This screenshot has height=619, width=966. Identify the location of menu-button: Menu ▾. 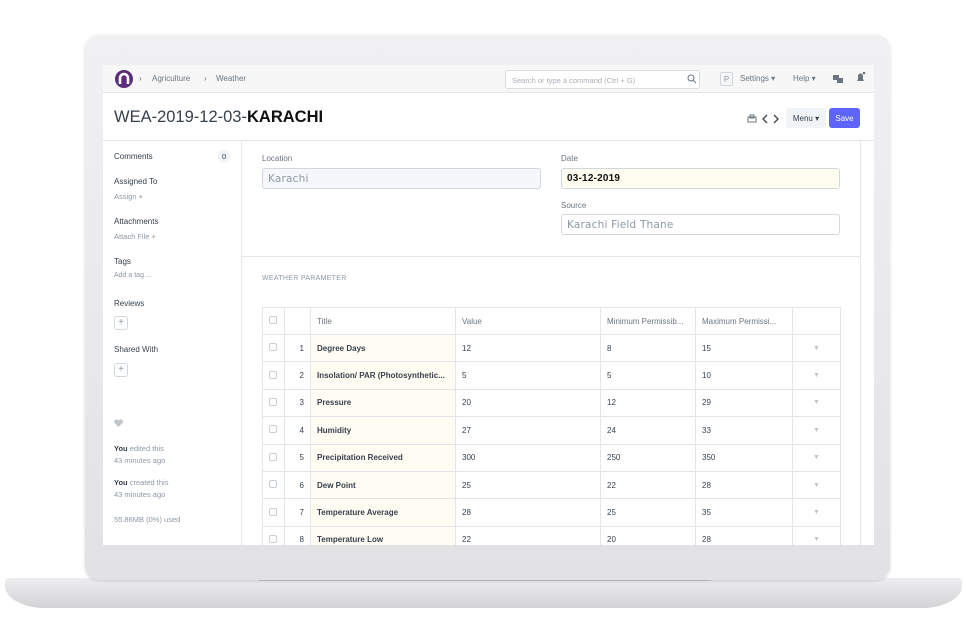
(806, 118).